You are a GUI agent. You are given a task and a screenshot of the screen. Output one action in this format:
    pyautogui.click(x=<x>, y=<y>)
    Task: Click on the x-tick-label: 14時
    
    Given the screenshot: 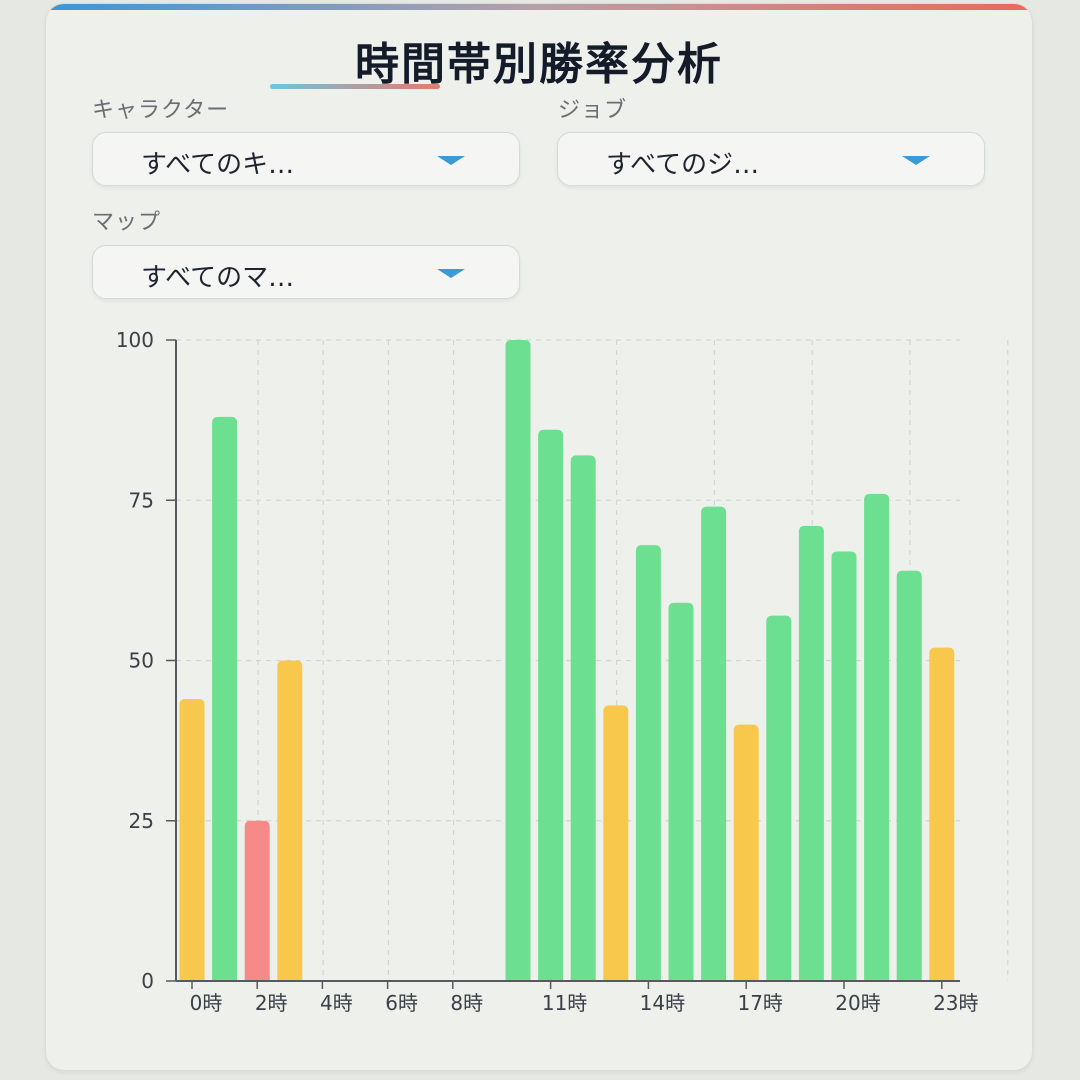 What is the action you would take?
    pyautogui.click(x=662, y=1003)
    